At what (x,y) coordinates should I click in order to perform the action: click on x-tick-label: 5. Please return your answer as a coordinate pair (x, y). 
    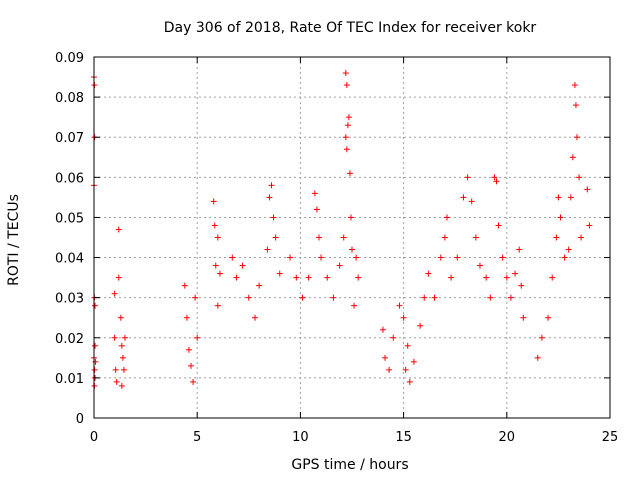
    Looking at the image, I should click on (197, 437).